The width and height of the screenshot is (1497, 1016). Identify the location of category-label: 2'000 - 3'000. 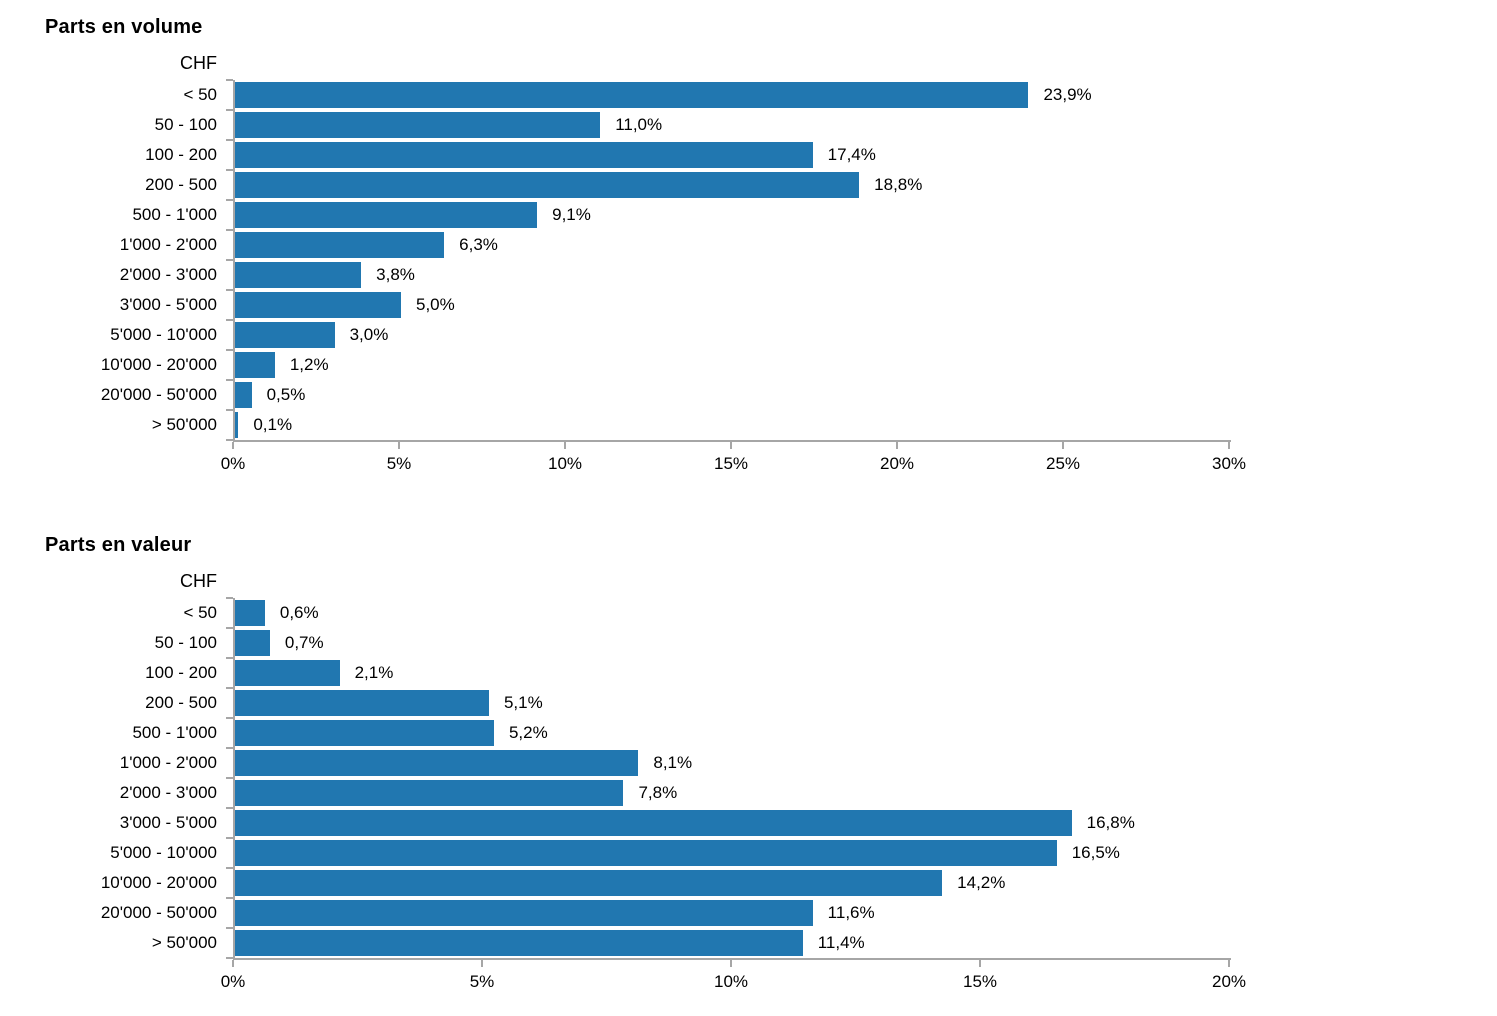
(168, 274).